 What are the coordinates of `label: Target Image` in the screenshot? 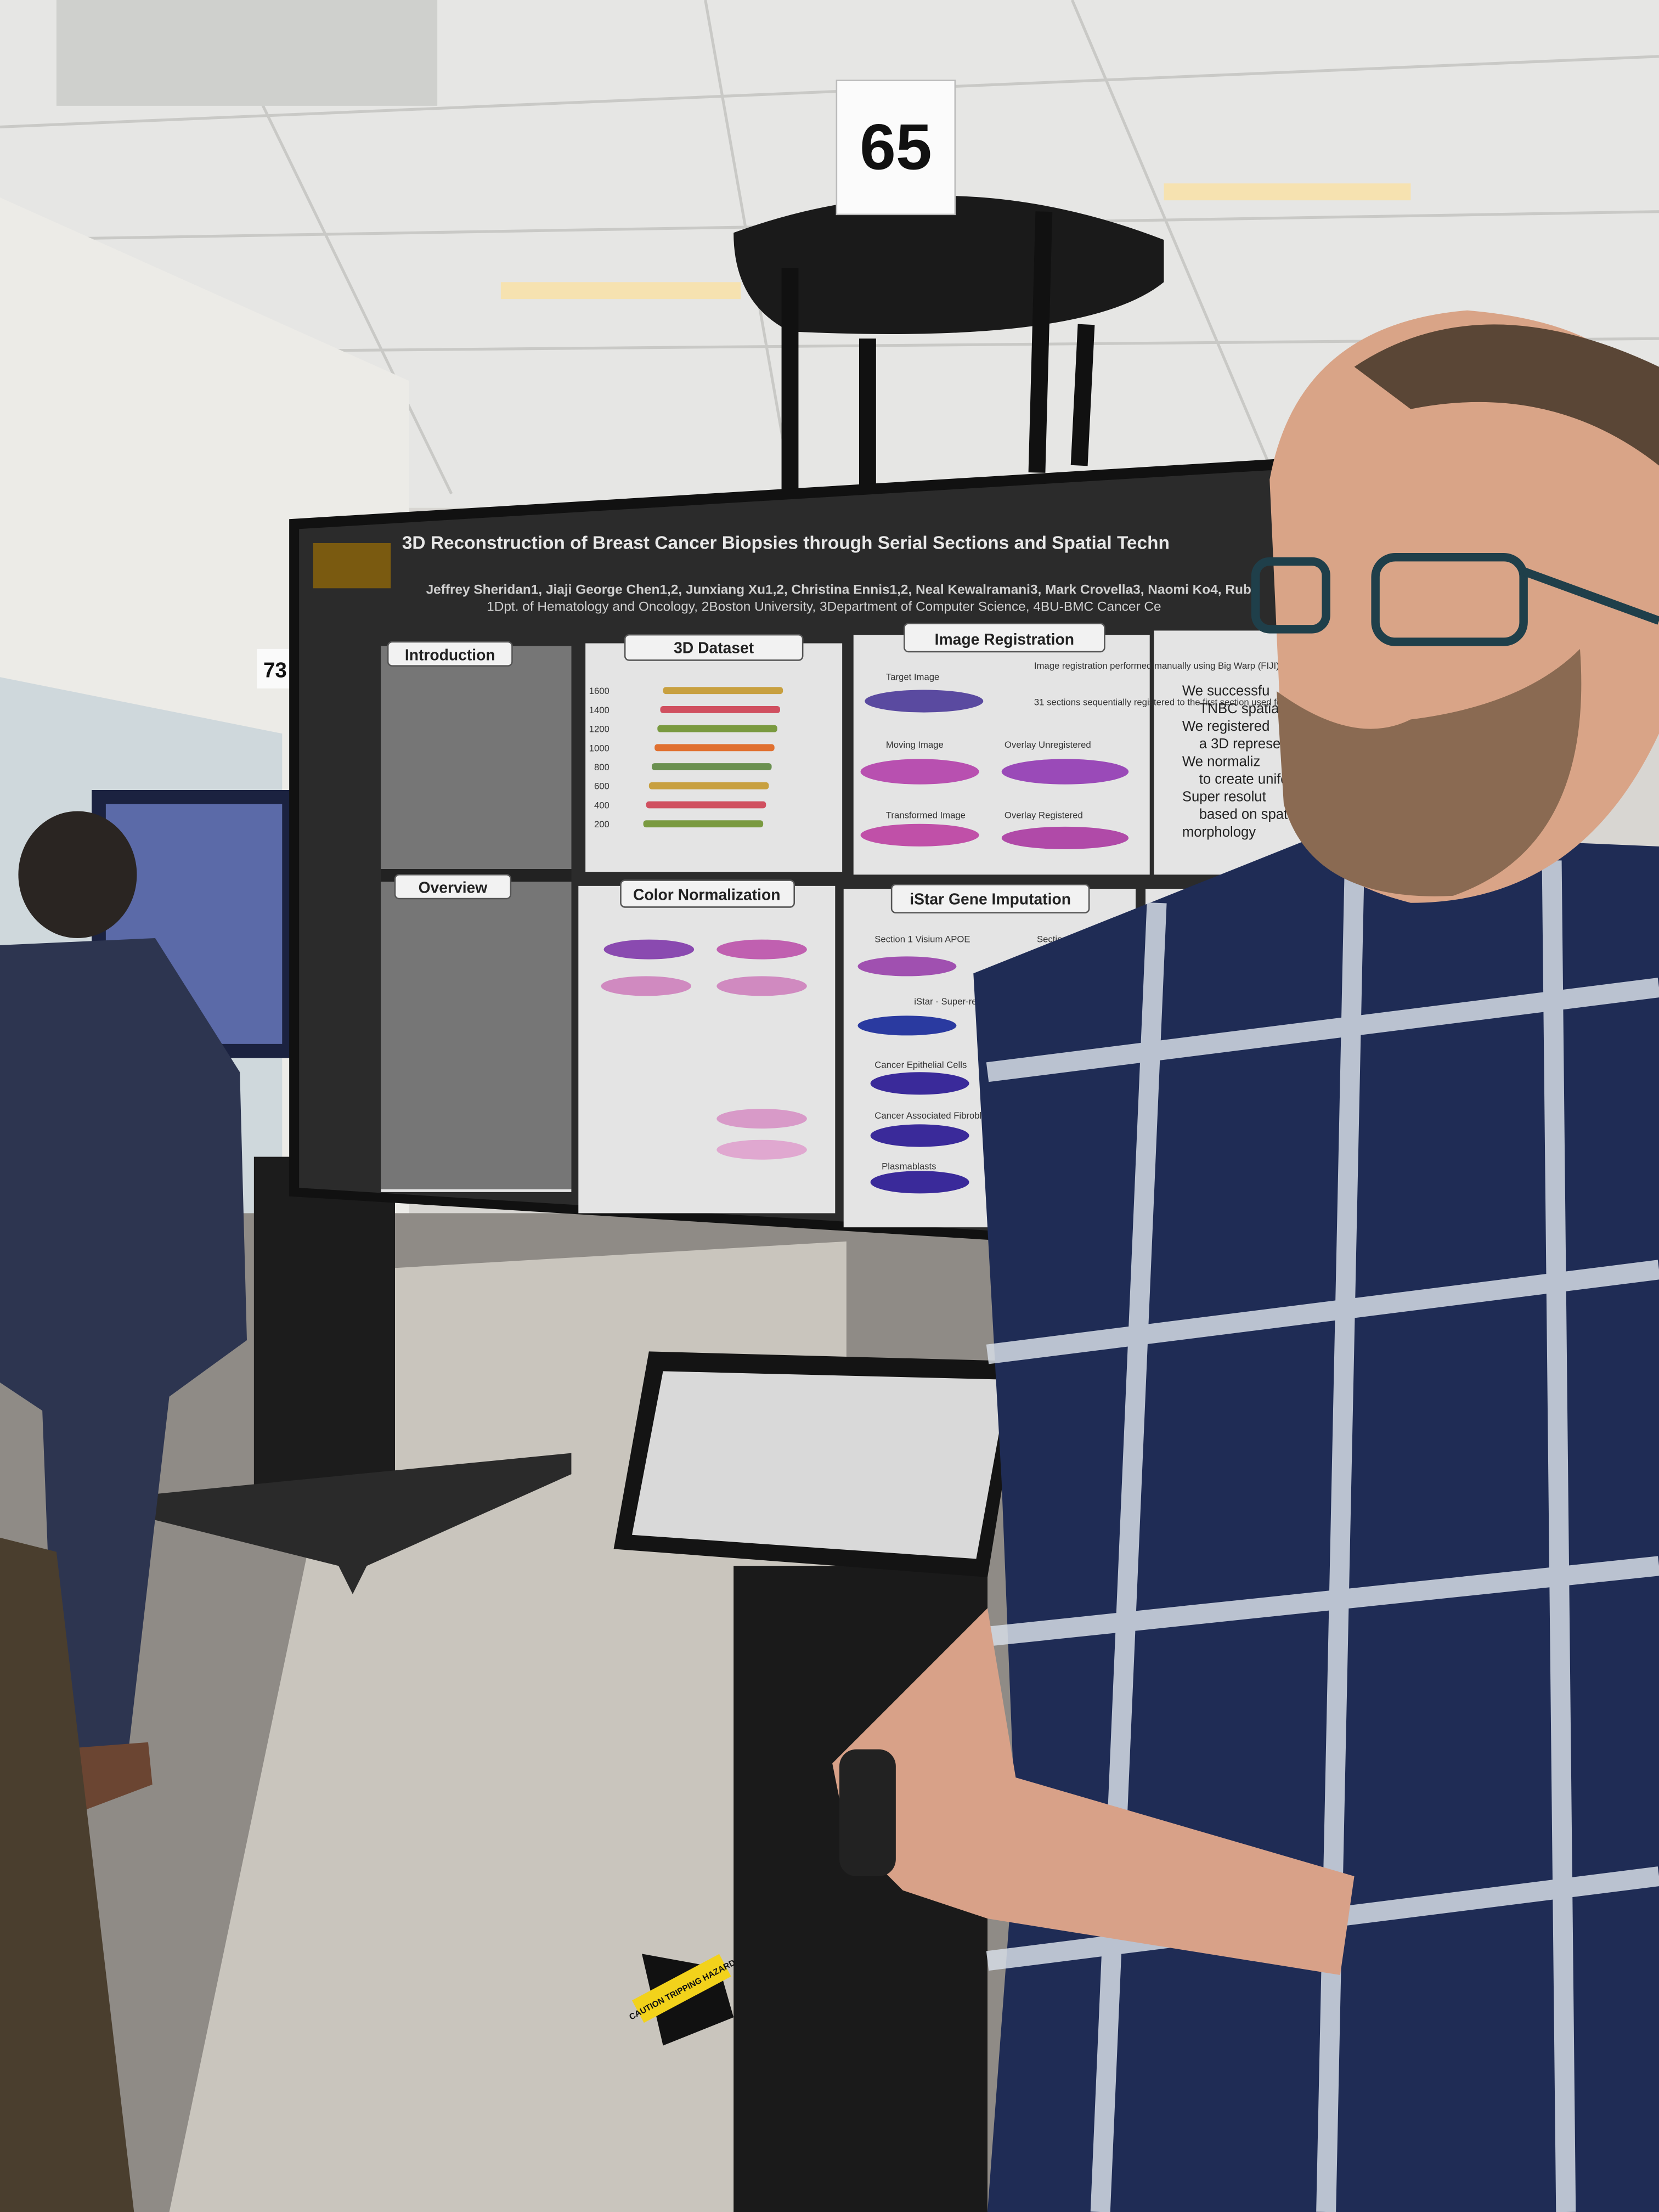 It's located at (913, 677).